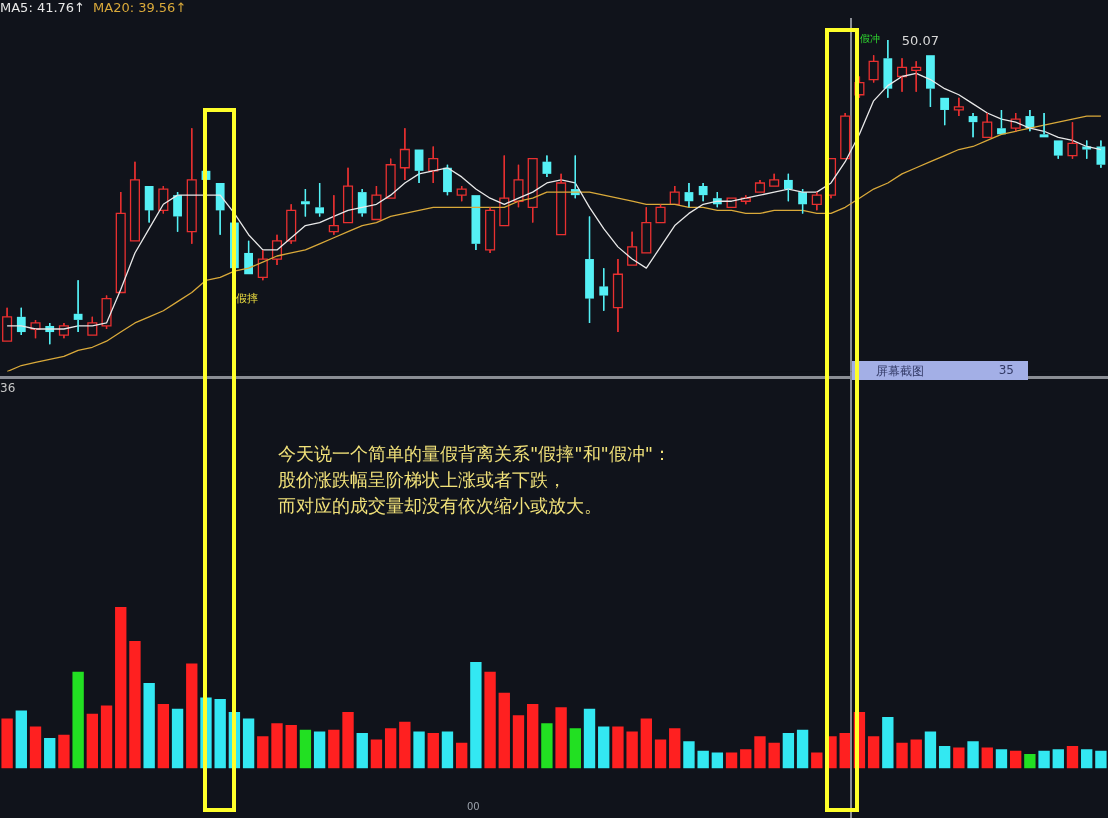  Describe the element at coordinates (870, 39) in the screenshot. I see `annotation: 假冲` at that location.